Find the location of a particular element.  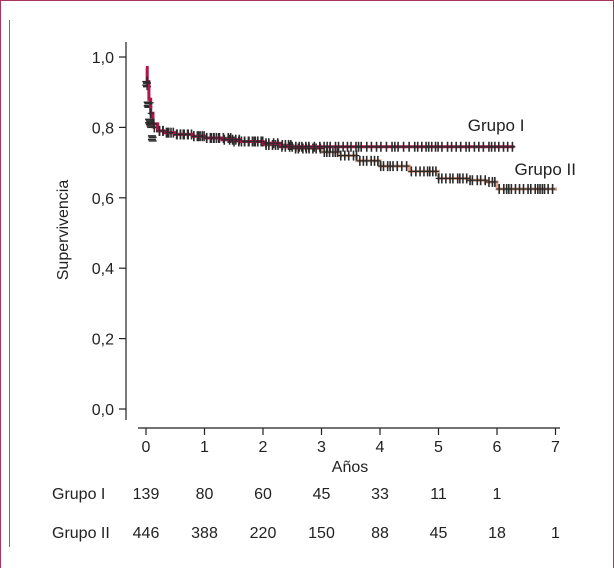

x-tick-label: 0 is located at coordinates (146, 447).